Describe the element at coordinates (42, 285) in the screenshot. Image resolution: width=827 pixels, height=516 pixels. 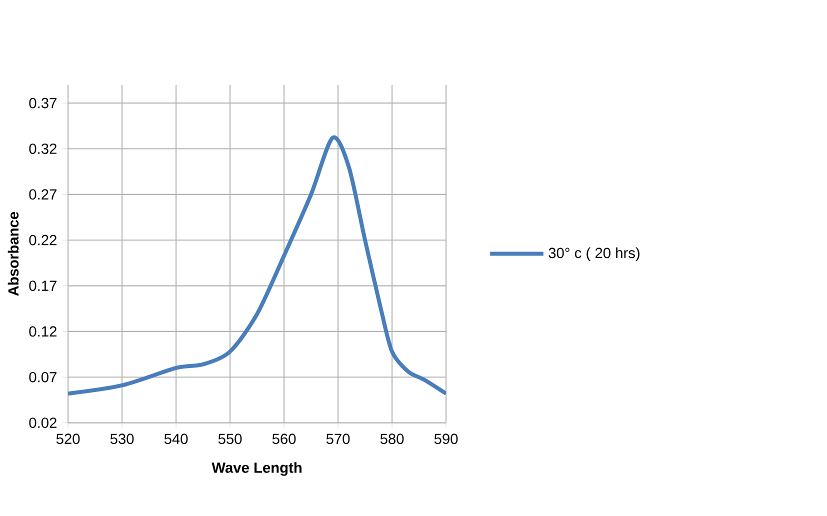
I see `y-tick-label: 0.17` at that location.